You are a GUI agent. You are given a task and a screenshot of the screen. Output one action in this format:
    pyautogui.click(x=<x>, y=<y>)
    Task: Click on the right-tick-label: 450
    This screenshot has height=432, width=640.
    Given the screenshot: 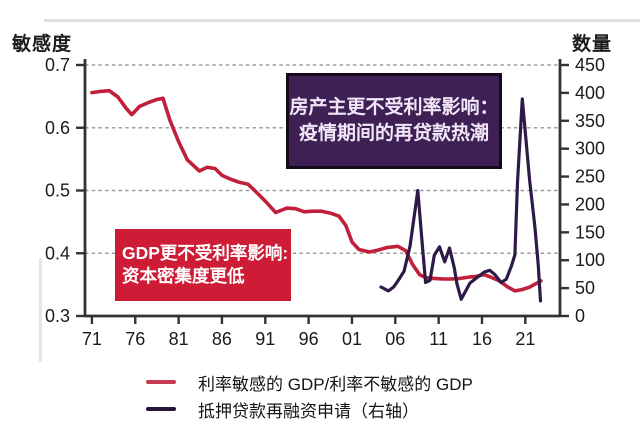 What is the action you would take?
    pyautogui.click(x=590, y=65)
    